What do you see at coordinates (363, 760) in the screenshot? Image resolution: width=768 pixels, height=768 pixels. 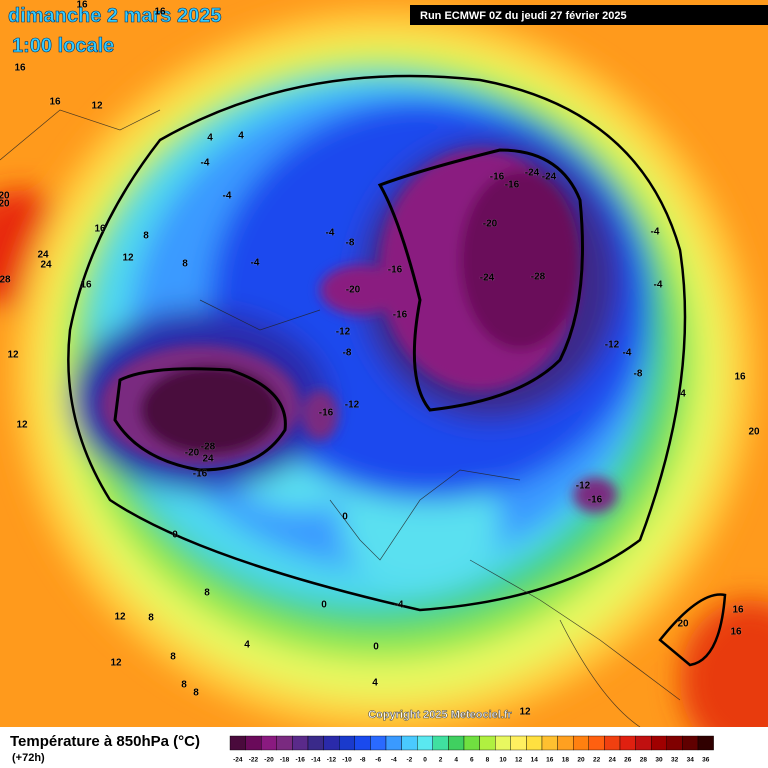 I see `legend-tick-label: -8` at bounding box center [363, 760].